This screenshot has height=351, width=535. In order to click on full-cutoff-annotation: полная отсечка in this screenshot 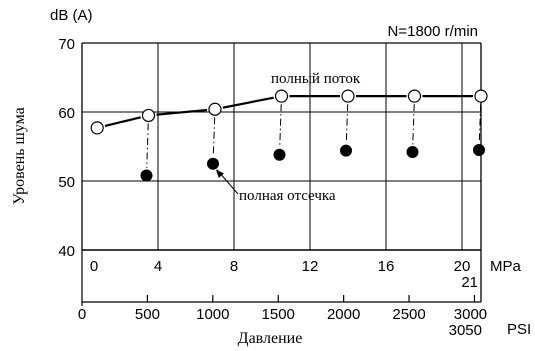, I will do `click(287, 196)`.